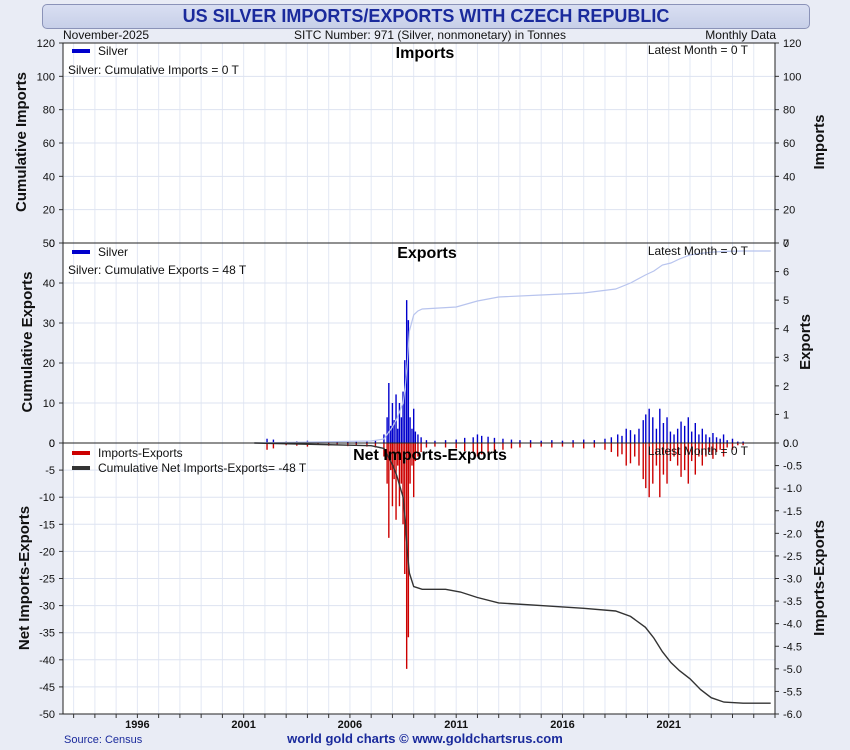  Describe the element at coordinates (427, 253) in the screenshot. I see `exports-panel-title: Exports` at that location.